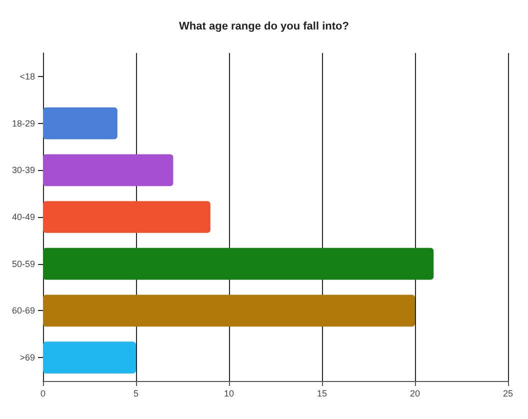  What do you see at coordinates (23, 123) in the screenshot?
I see `y-tick-label: 18-29` at bounding box center [23, 123].